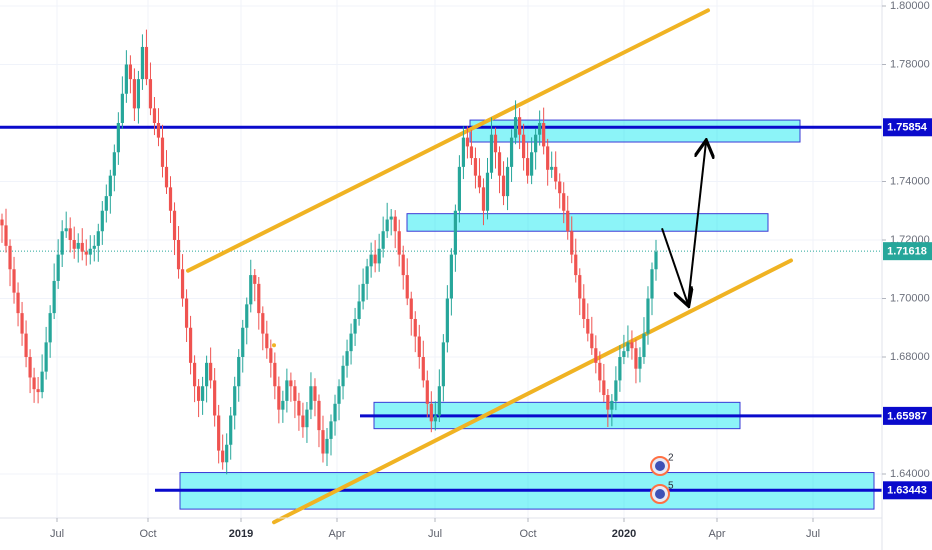  I want to click on event-badges: 25, so click(662, 478).